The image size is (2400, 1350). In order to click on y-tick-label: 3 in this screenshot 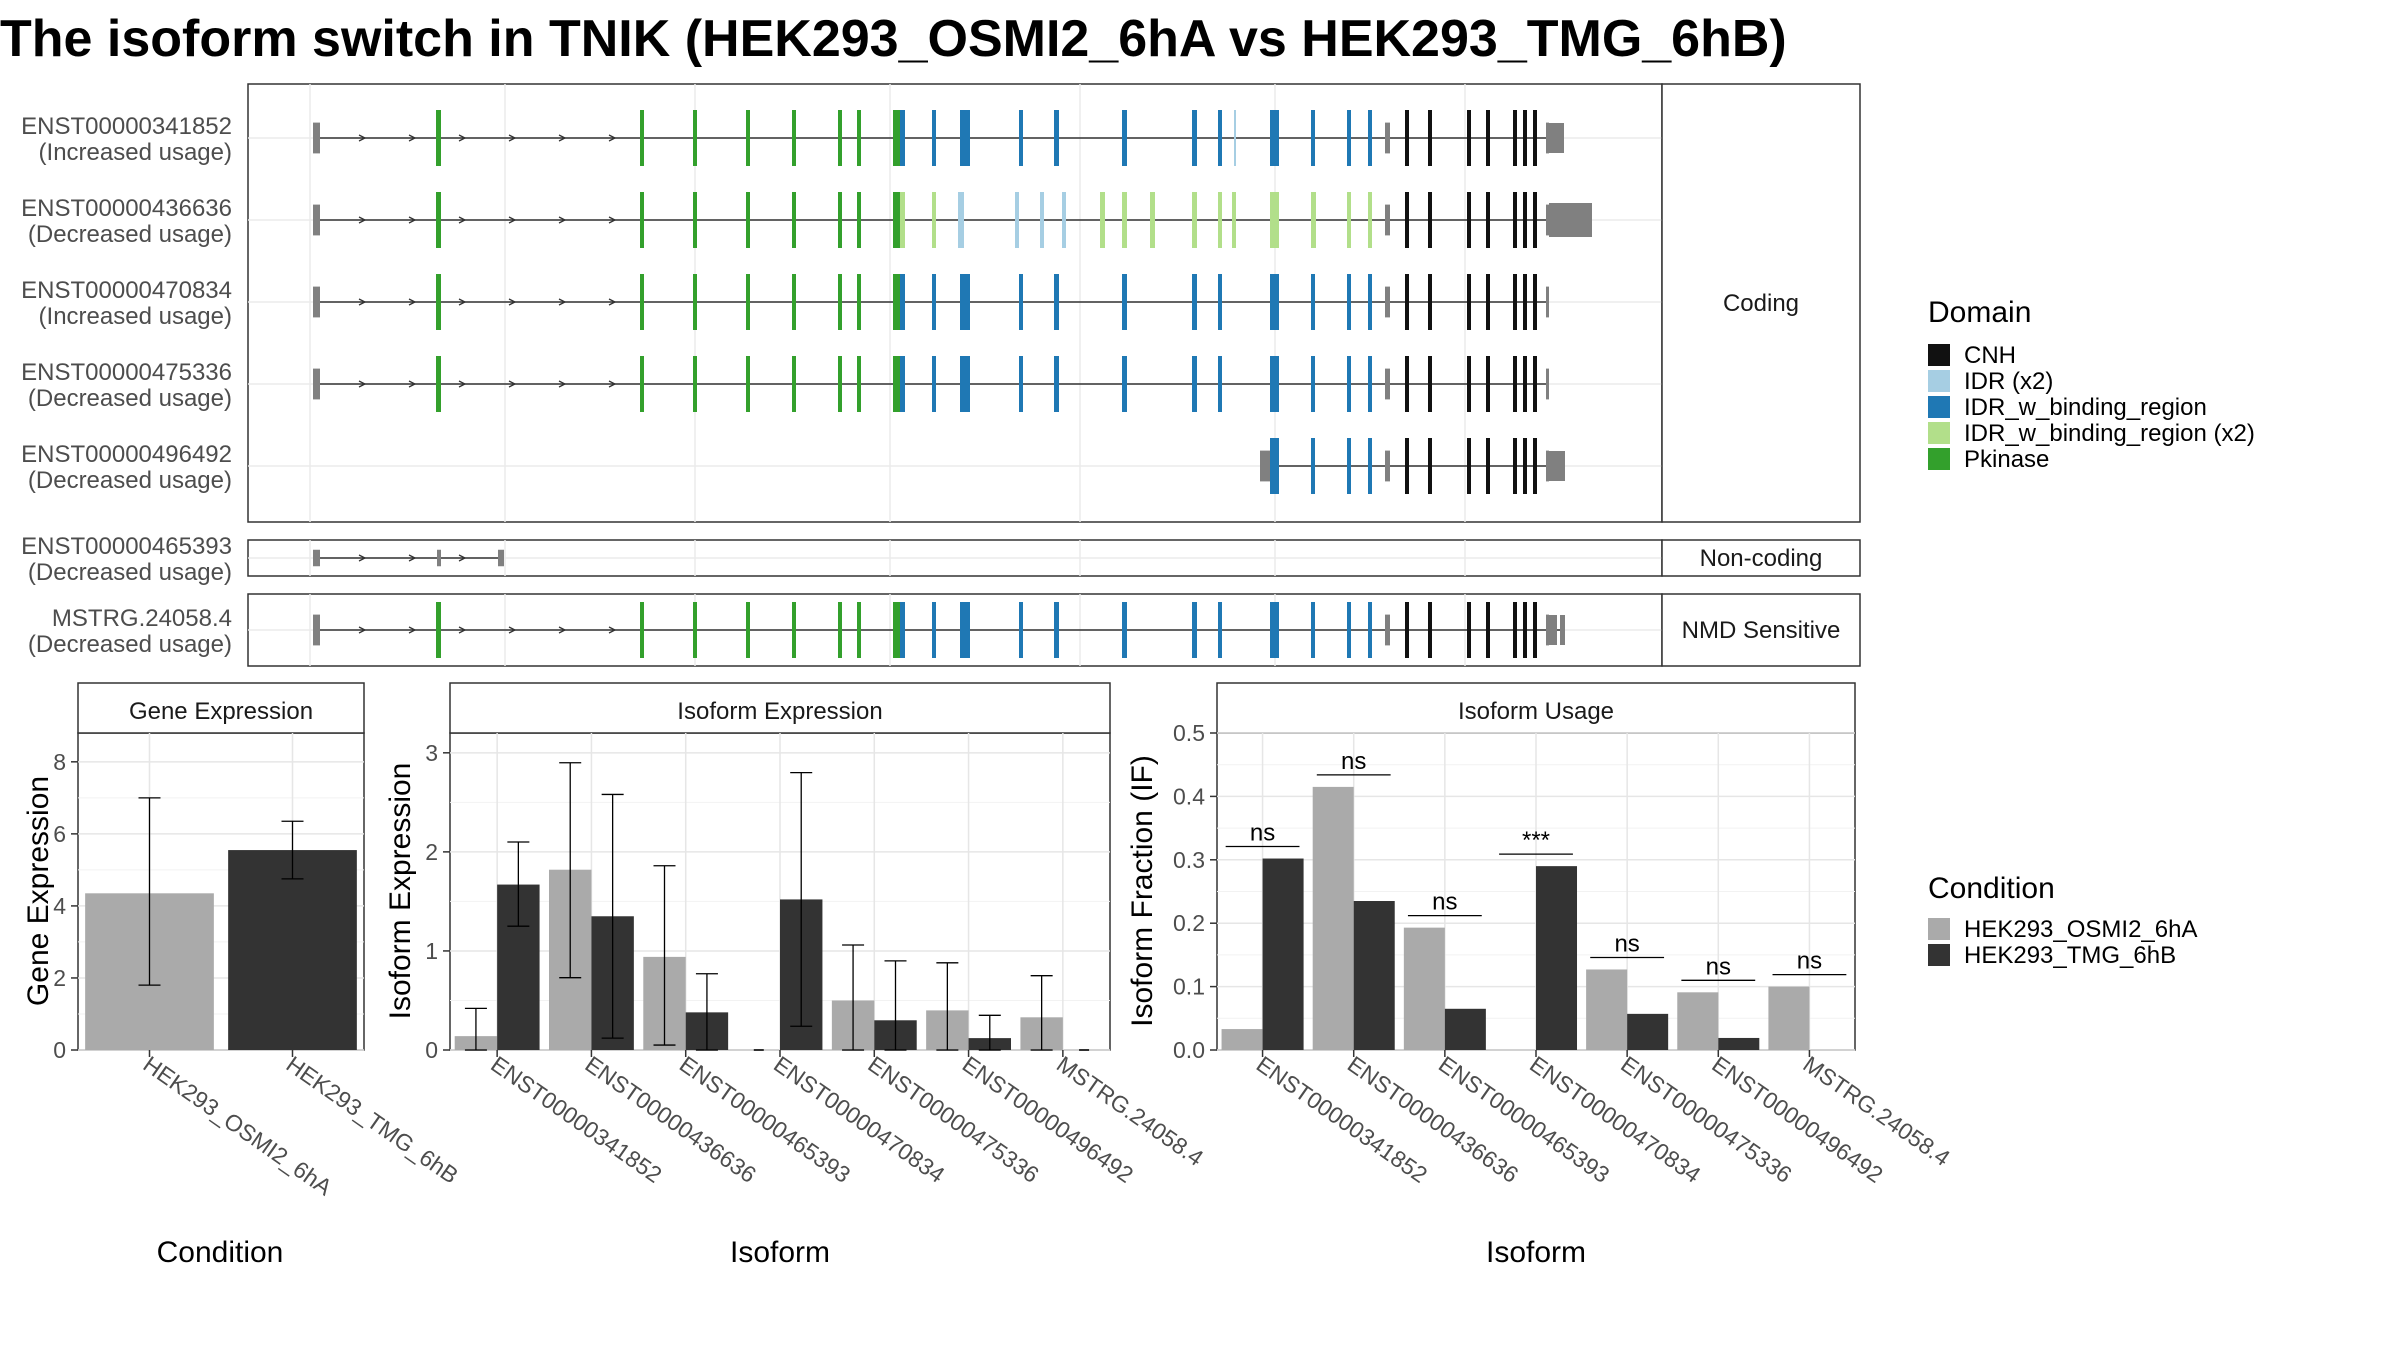, I will do `click(431, 753)`.